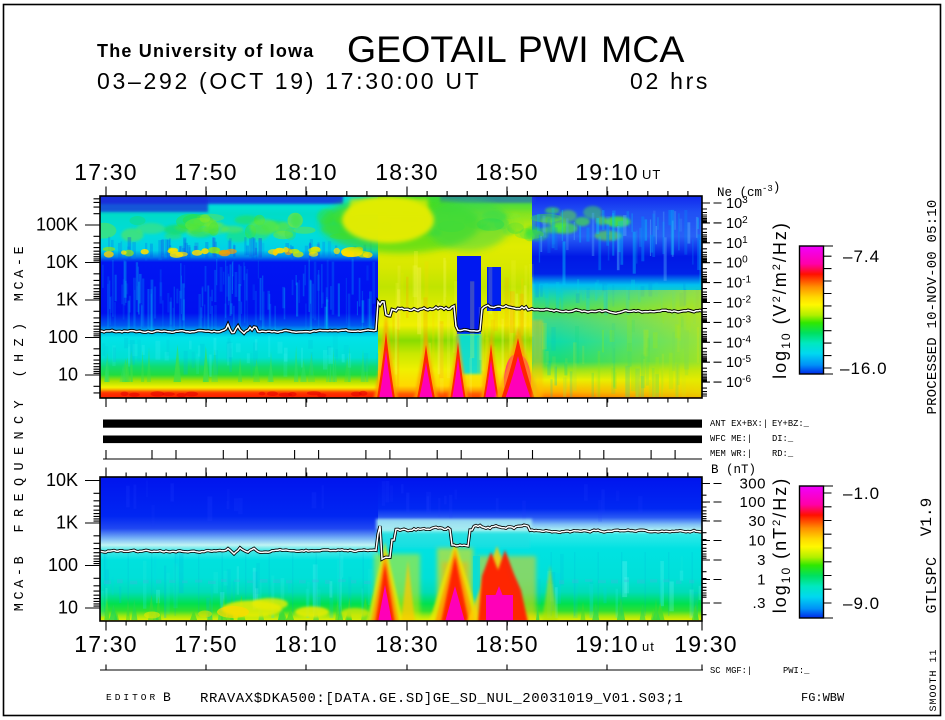 This screenshot has width=945, height=720. Describe the element at coordinates (933, 306) in the screenshot. I see `svg-text: PROCESSED 10-NOV-00 05:10` at that location.